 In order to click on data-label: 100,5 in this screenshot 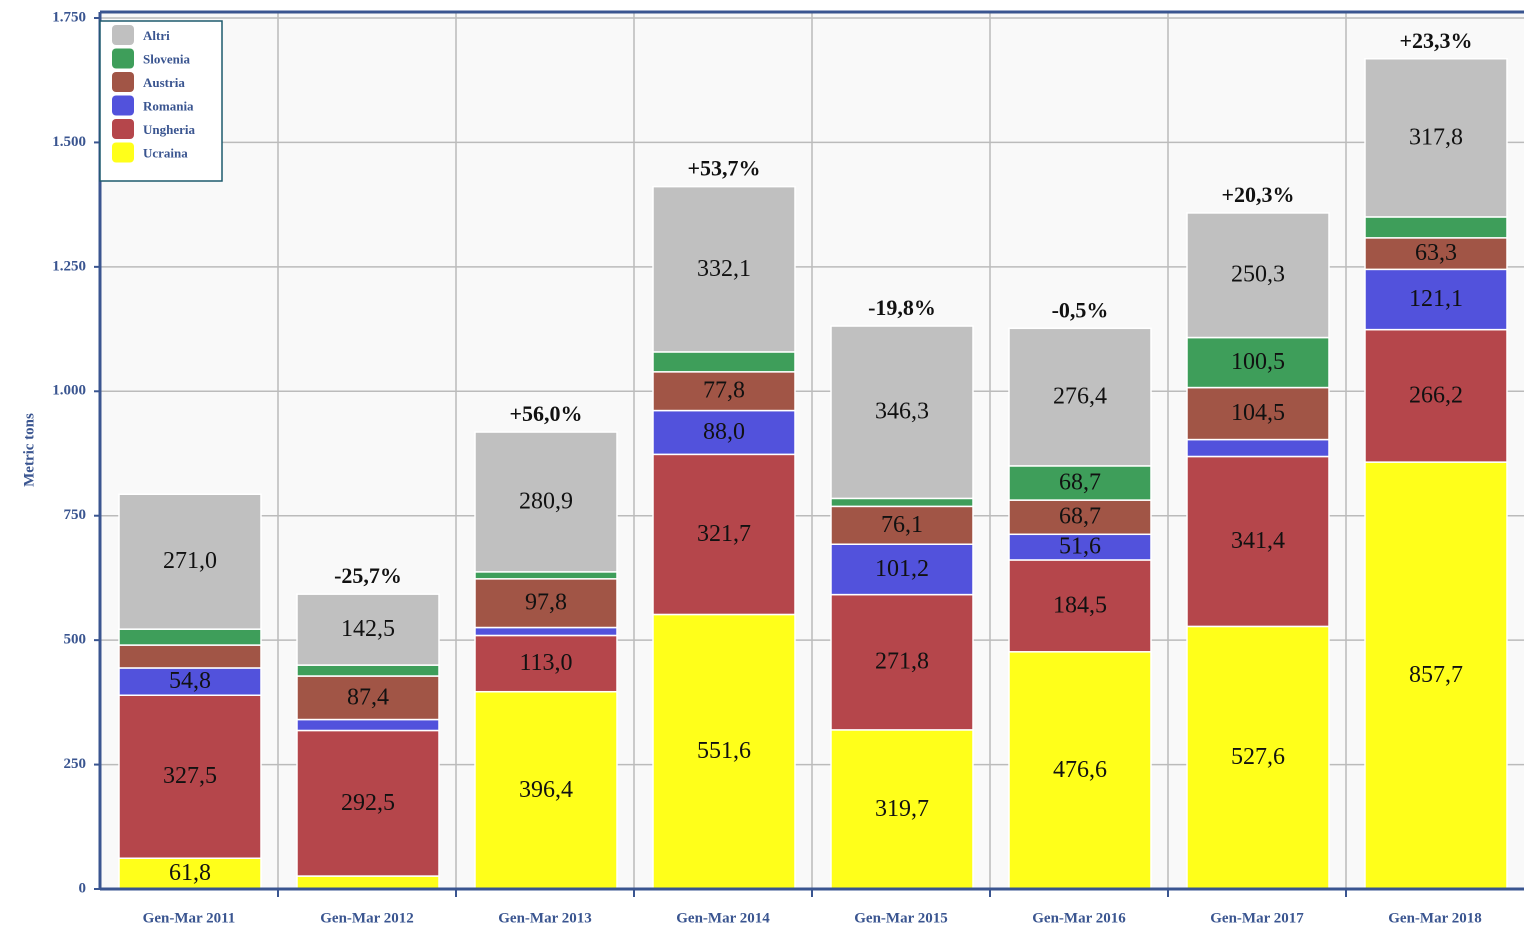, I will do `click(1258, 362)`.